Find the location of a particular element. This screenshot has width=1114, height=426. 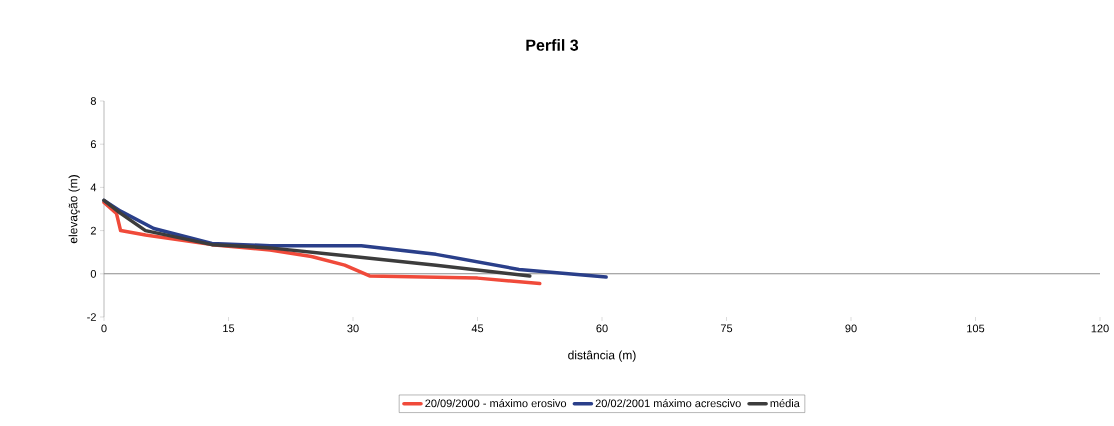

x-tick-label: 45 is located at coordinates (477, 328).